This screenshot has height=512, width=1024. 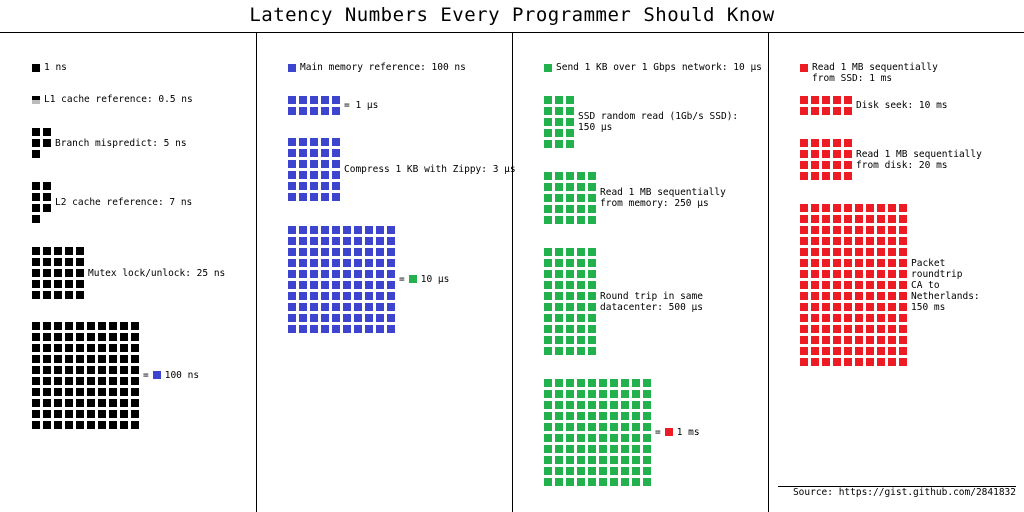 What do you see at coordinates (659, 67) in the screenshot?
I see `label-line: Send 1 KB over 1 Gbps network: 10 µs` at bounding box center [659, 67].